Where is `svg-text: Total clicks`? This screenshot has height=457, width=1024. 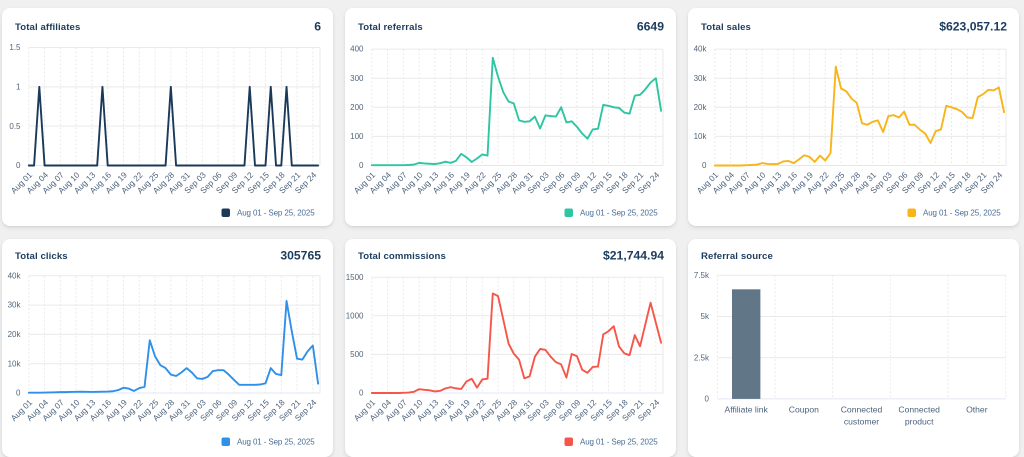
svg-text: Total clicks is located at coordinates (41, 256).